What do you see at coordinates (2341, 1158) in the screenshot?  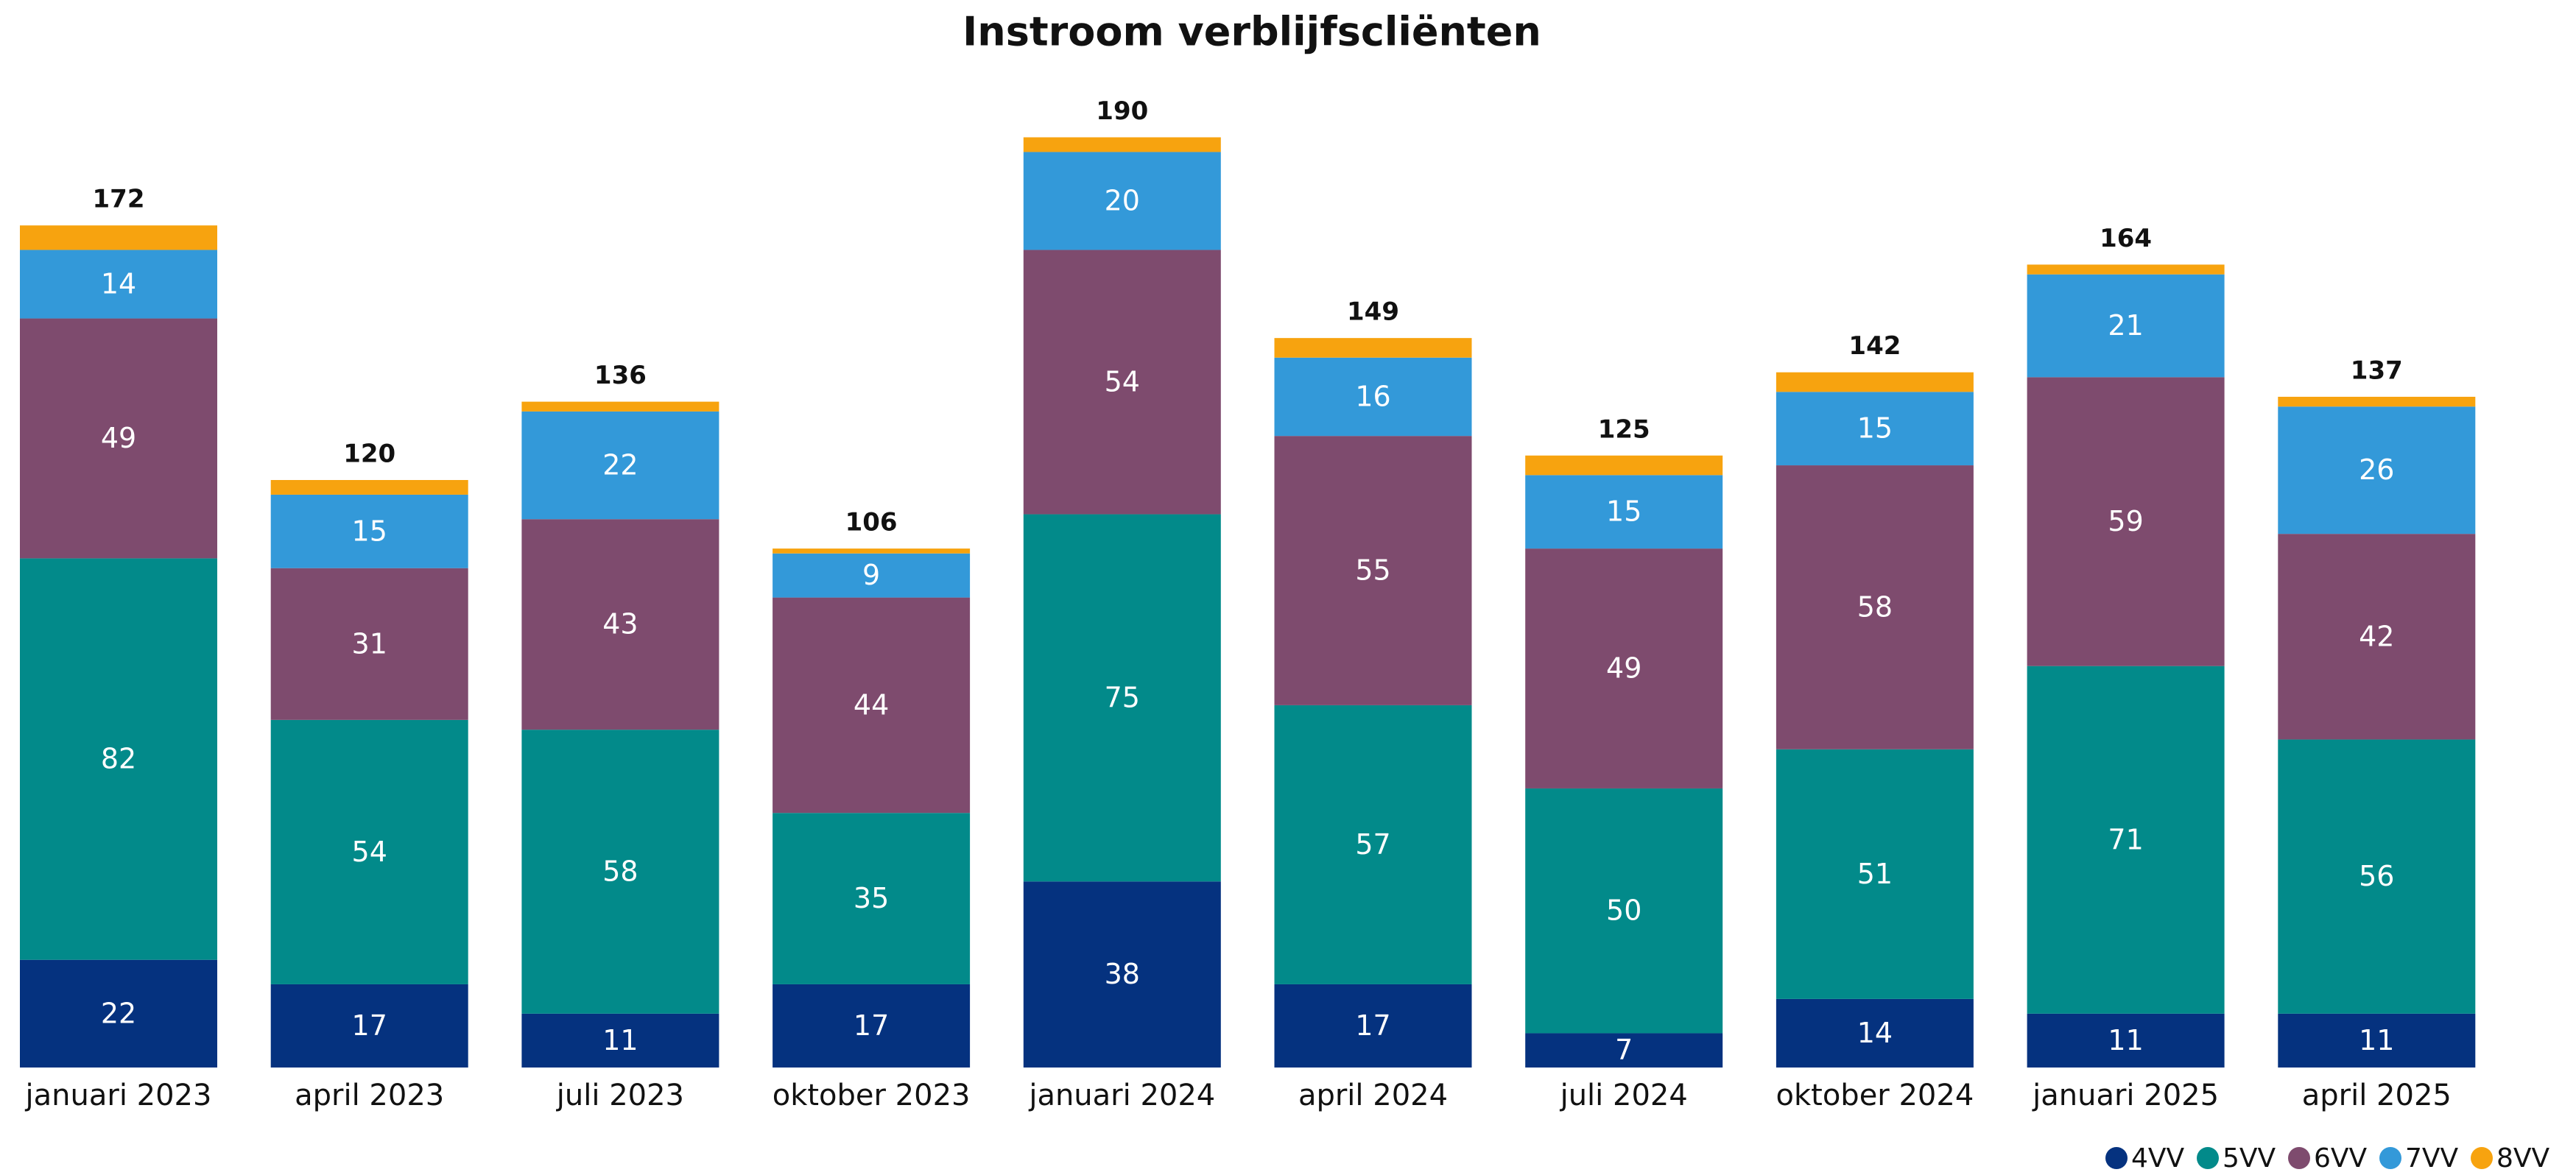 I see `legend-label: 6VV` at bounding box center [2341, 1158].